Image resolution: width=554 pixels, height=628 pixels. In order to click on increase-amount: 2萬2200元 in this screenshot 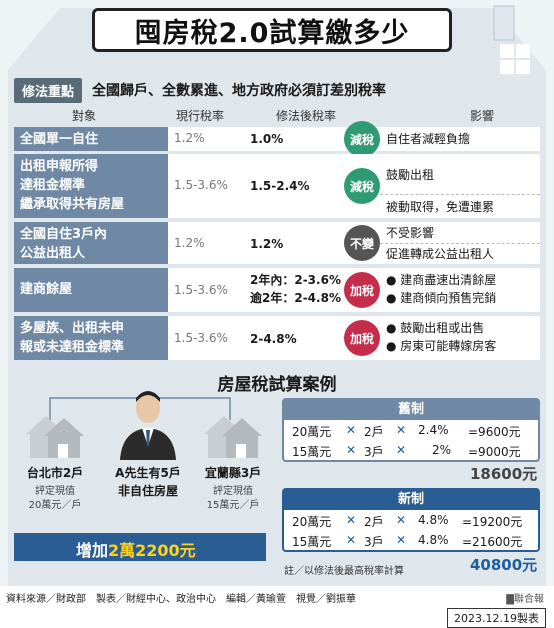, I will do `click(152, 550)`.